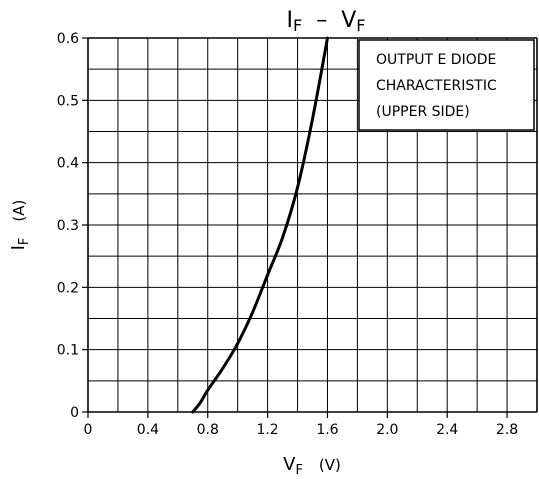 This screenshot has height=479, width=539. Describe the element at coordinates (68, 101) in the screenshot. I see `y-tick-label: 0.5` at that location.